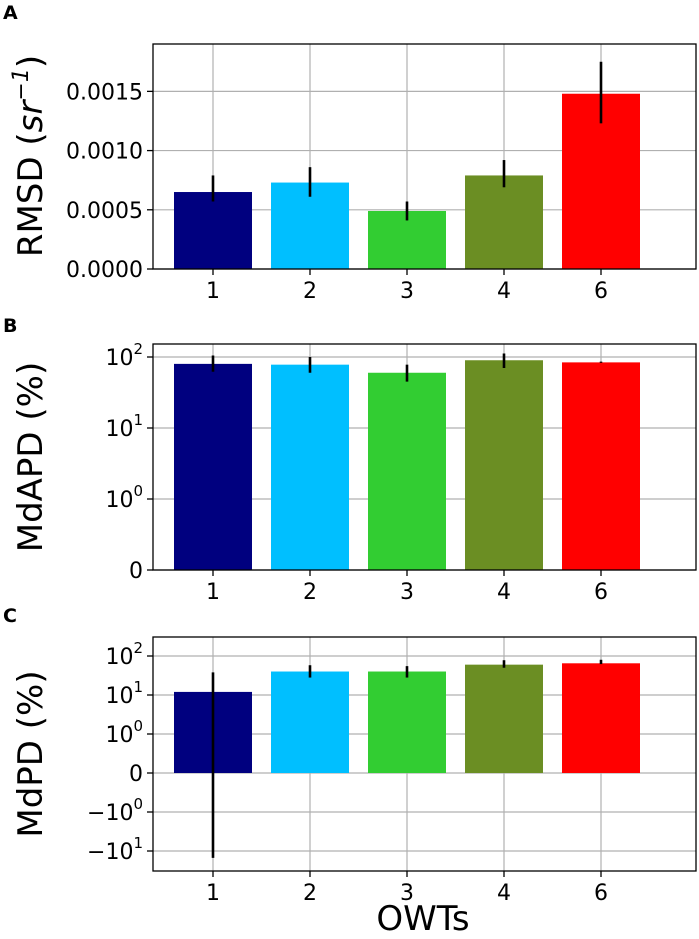  Describe the element at coordinates (10, 13) in the screenshot. I see `panel-a-letter: A` at that location.